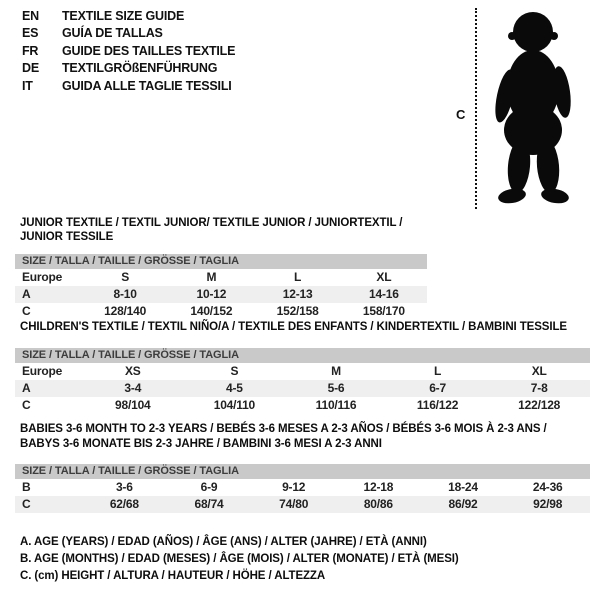 This screenshot has height=600, width=600. I want to click on table-row: C 128/140 140/152 152/158 158/170, so click(221, 311).